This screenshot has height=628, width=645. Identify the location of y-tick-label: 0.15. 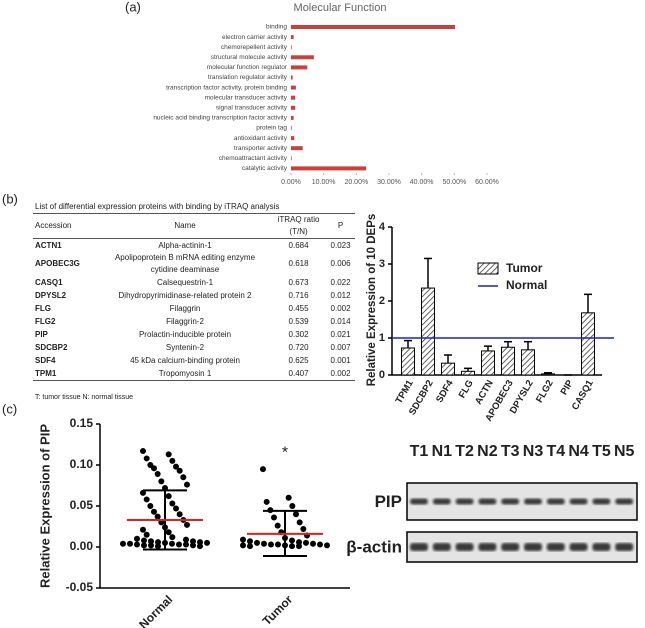
(82, 423).